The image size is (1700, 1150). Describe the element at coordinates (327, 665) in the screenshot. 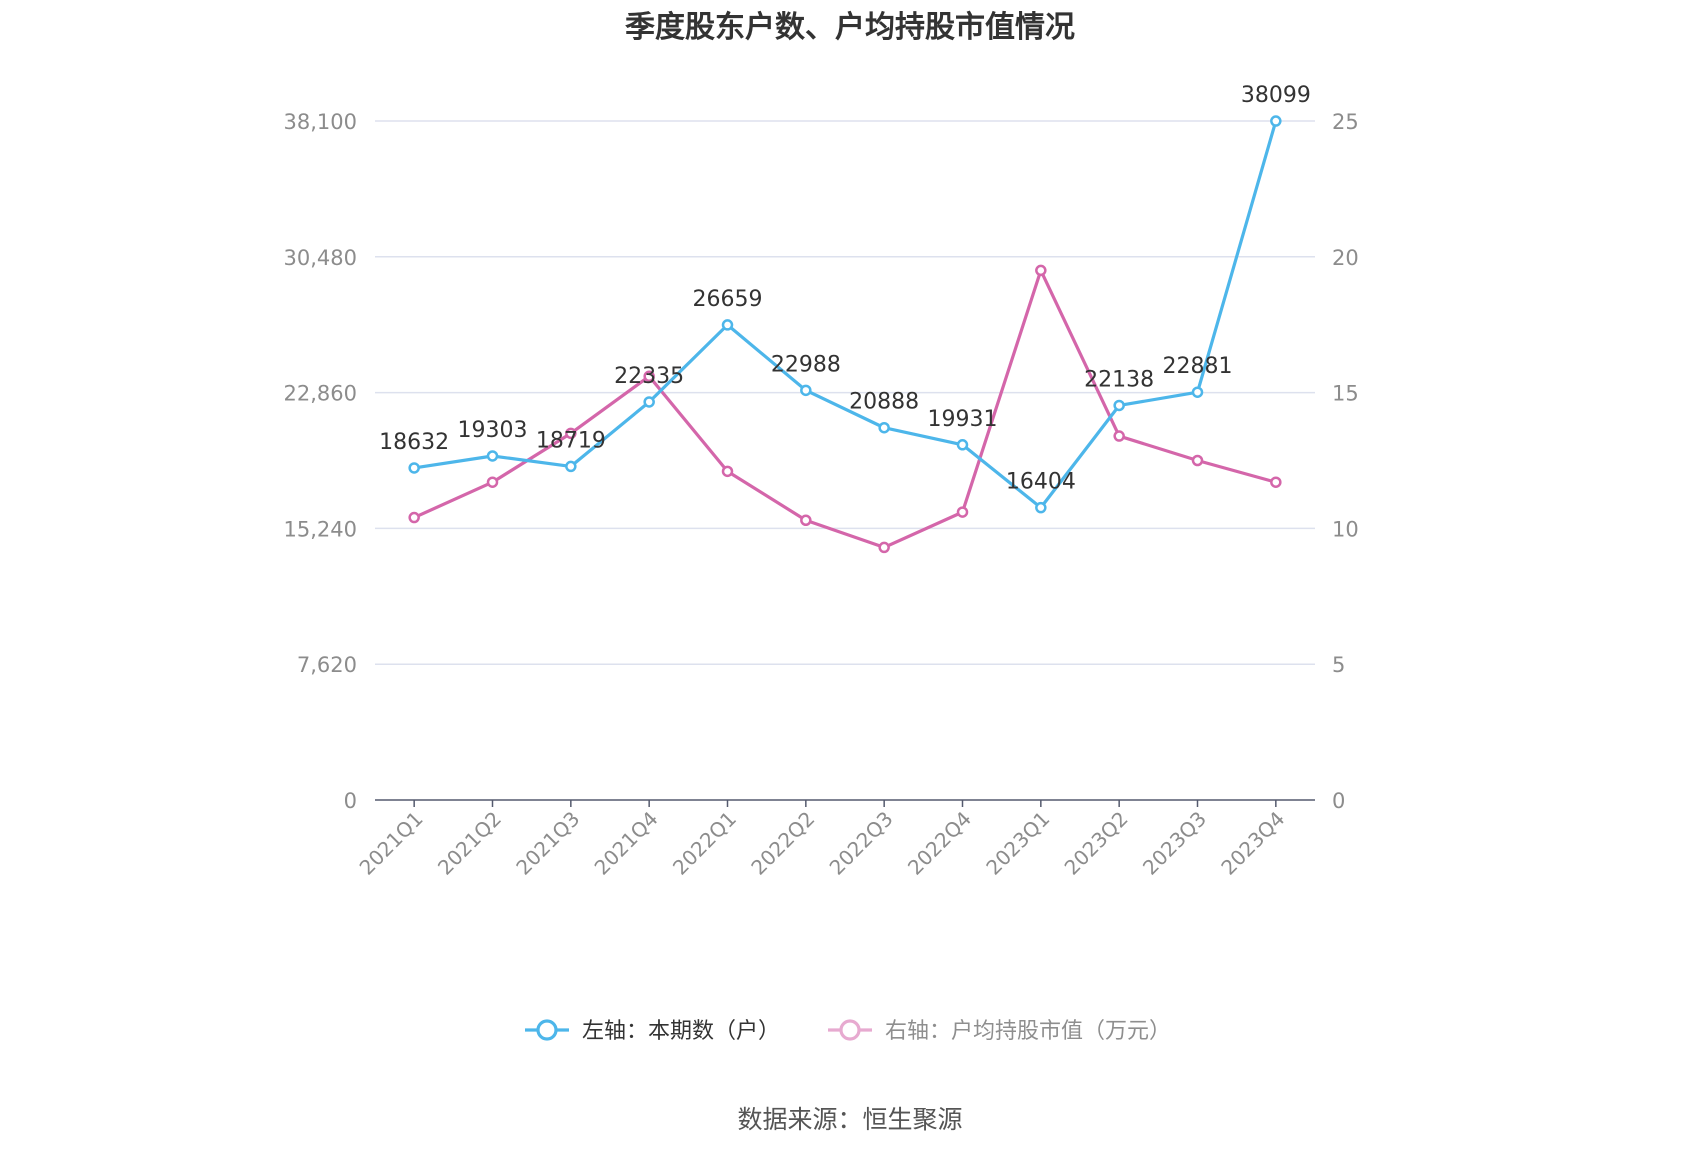

I see `y-left-tick-label: 7,620` at that location.